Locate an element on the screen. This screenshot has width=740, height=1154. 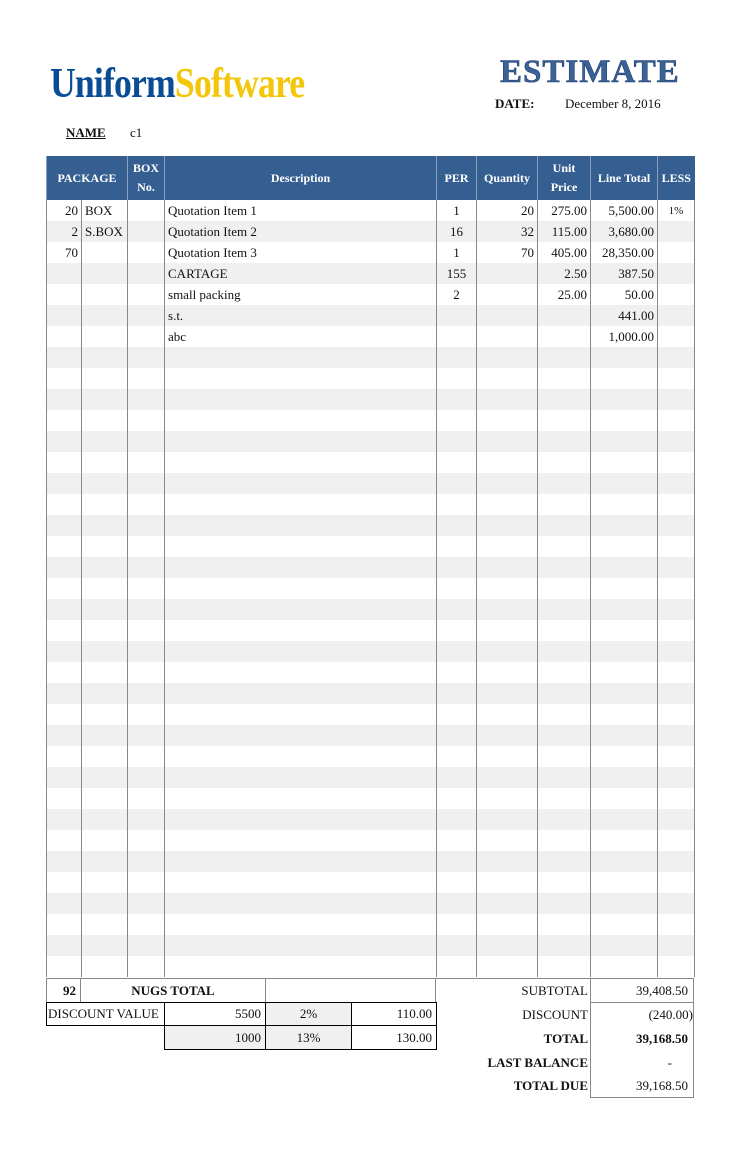
cell-description: s.t. is located at coordinates (301, 315).